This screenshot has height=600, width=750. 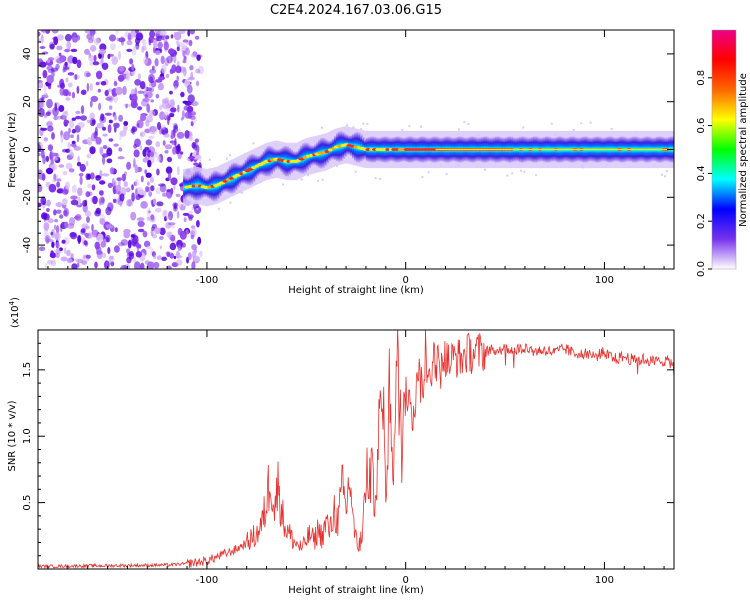 What do you see at coordinates (701, 269) in the screenshot?
I see `colorbar-tick-label: 0.0` at bounding box center [701, 269].